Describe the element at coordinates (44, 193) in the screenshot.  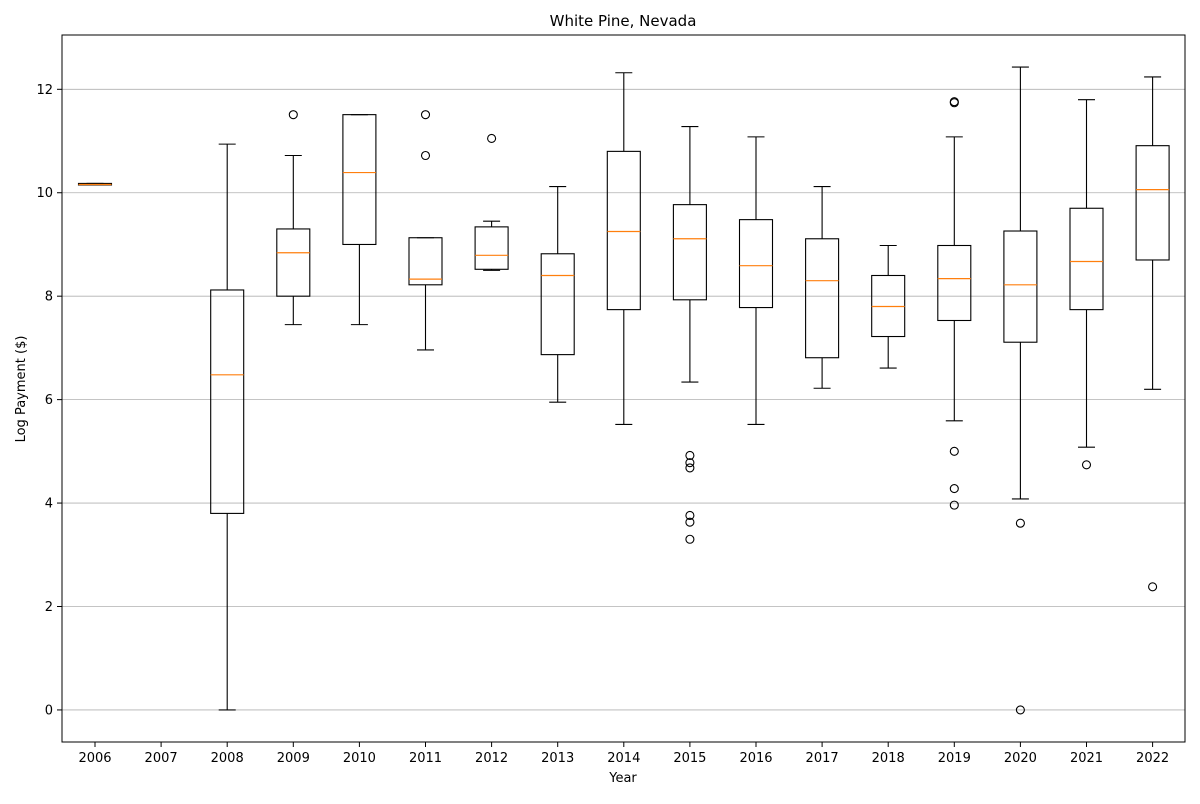
I see `y-tick-label: 10` at that location.